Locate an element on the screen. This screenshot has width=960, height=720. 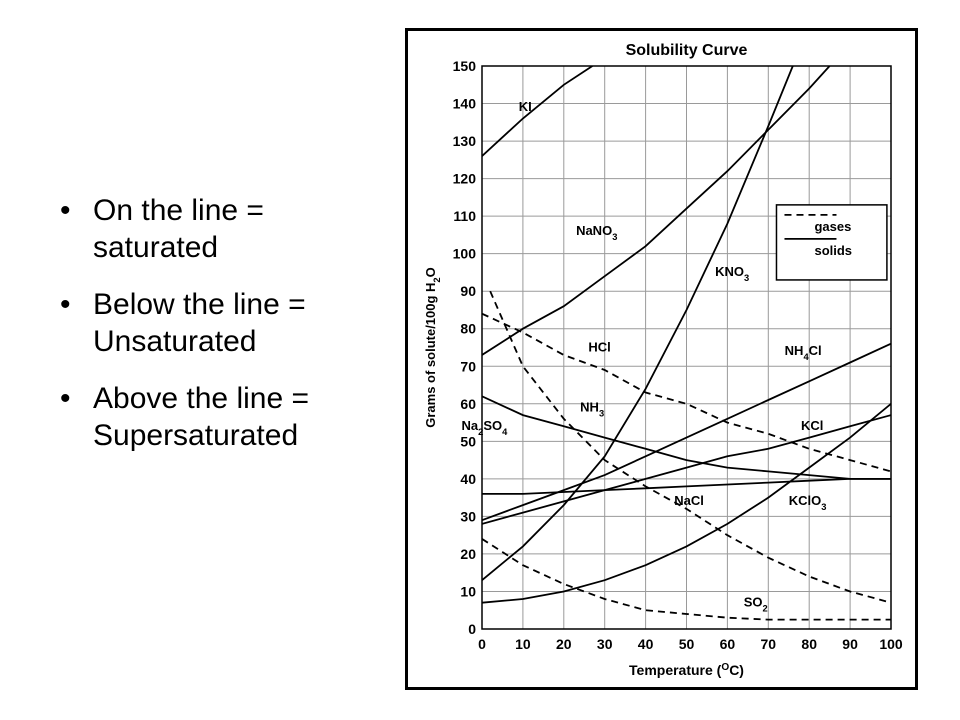
x-tick-label: 10 is located at coordinates (523, 644).